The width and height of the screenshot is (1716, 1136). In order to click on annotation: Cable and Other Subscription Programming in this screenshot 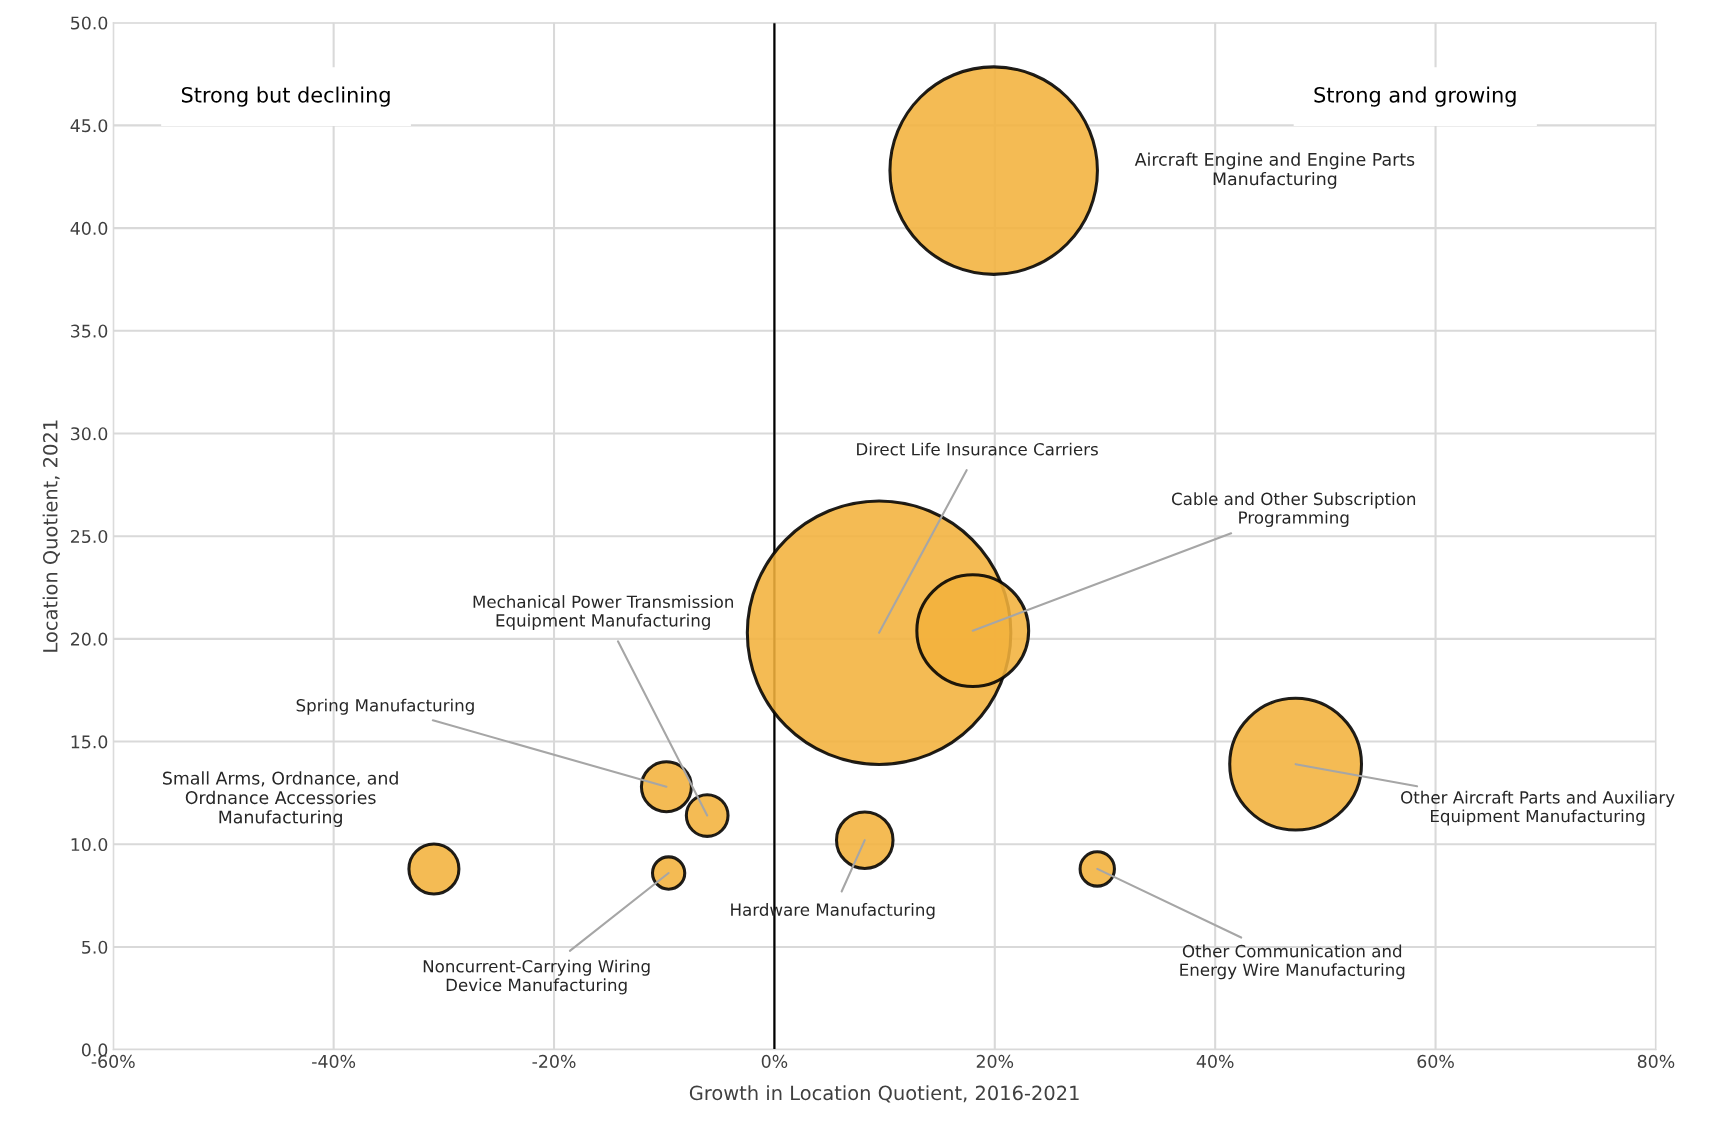, I will do `click(1293, 510)`.